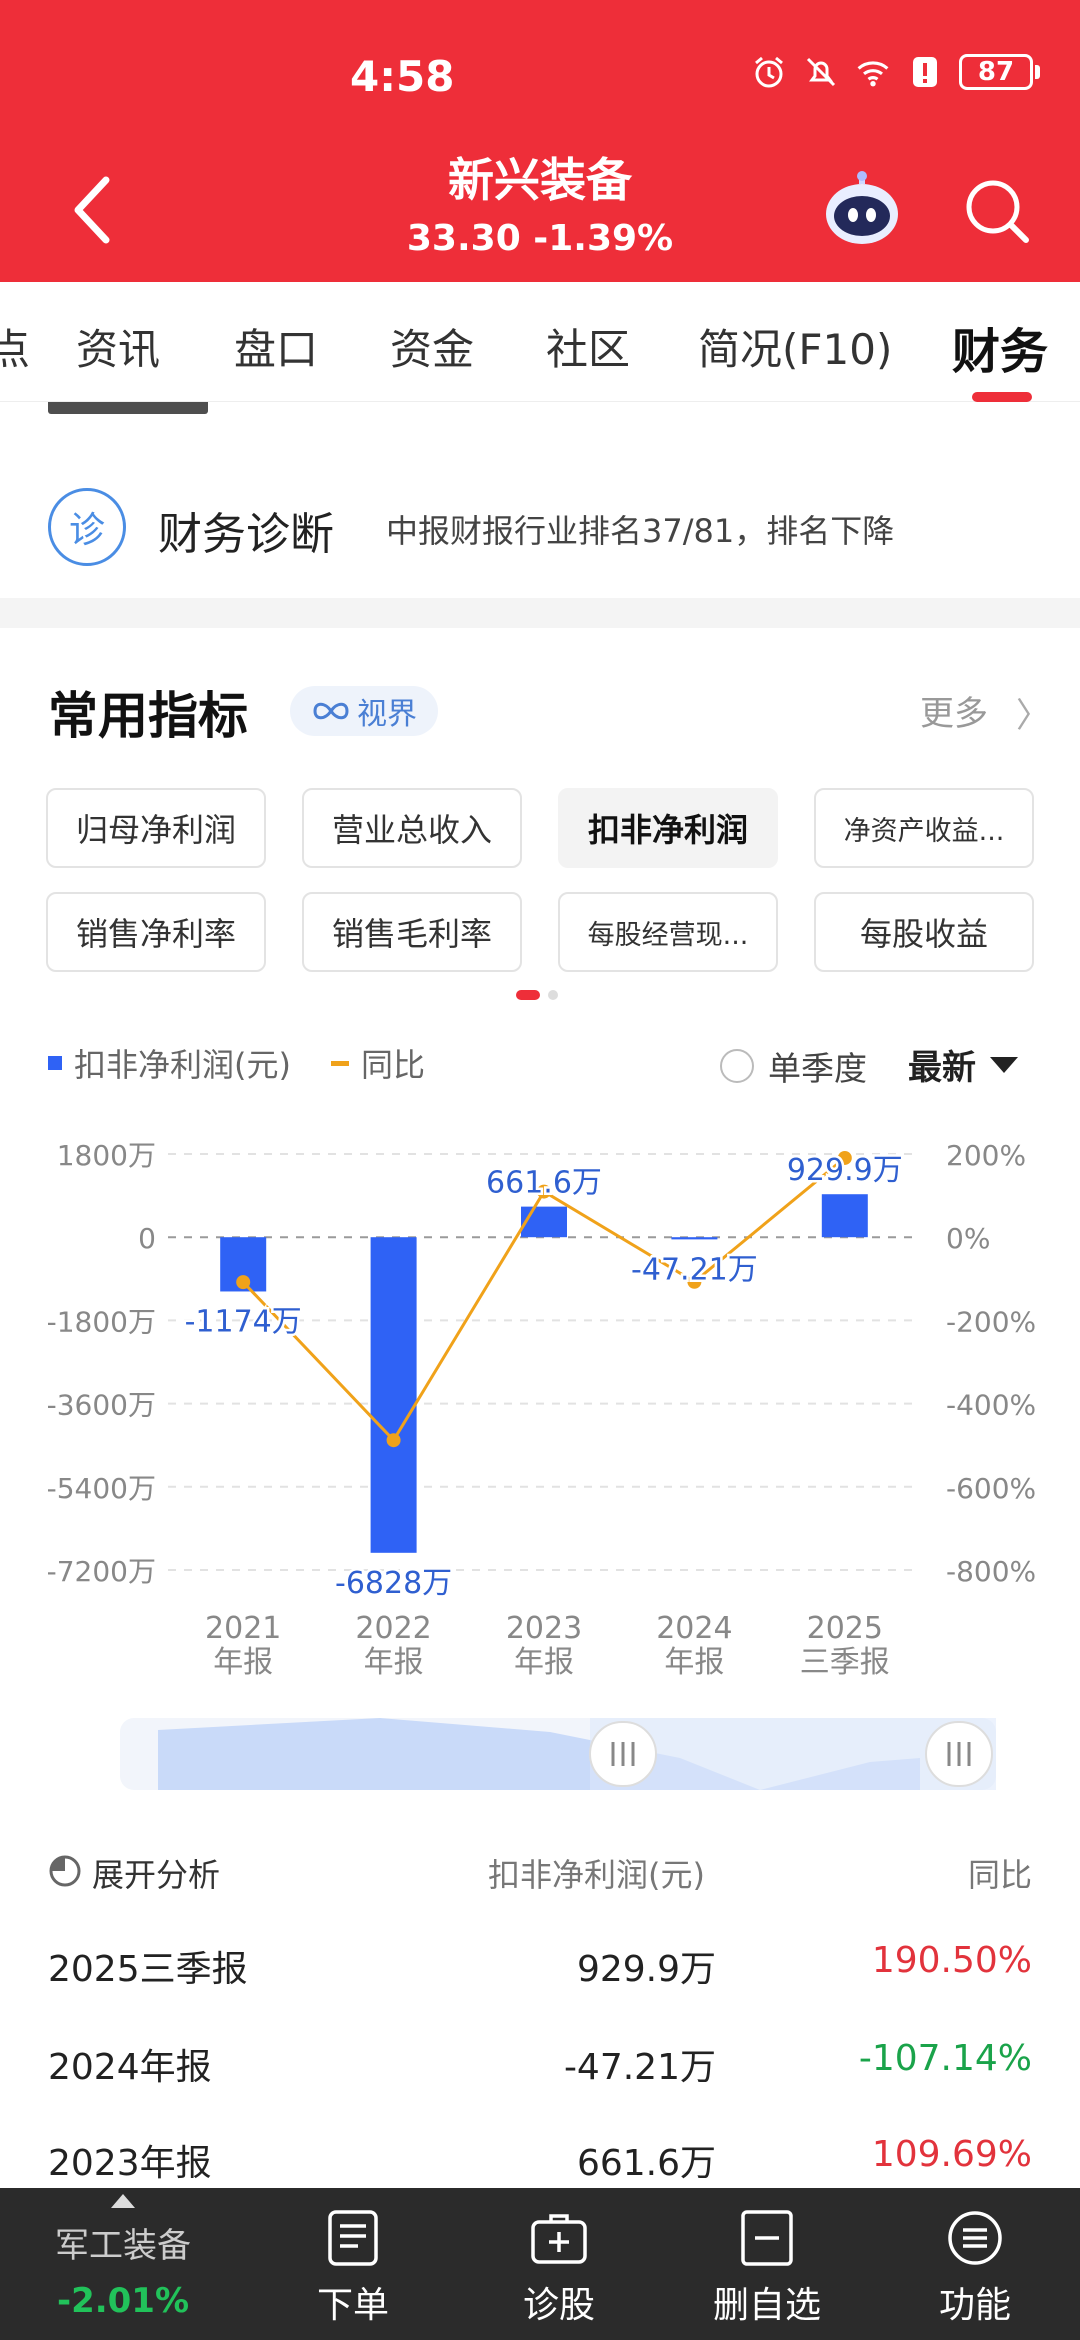 The width and height of the screenshot is (1080, 2340). I want to click on back-arrow-icon, so click(92, 210).